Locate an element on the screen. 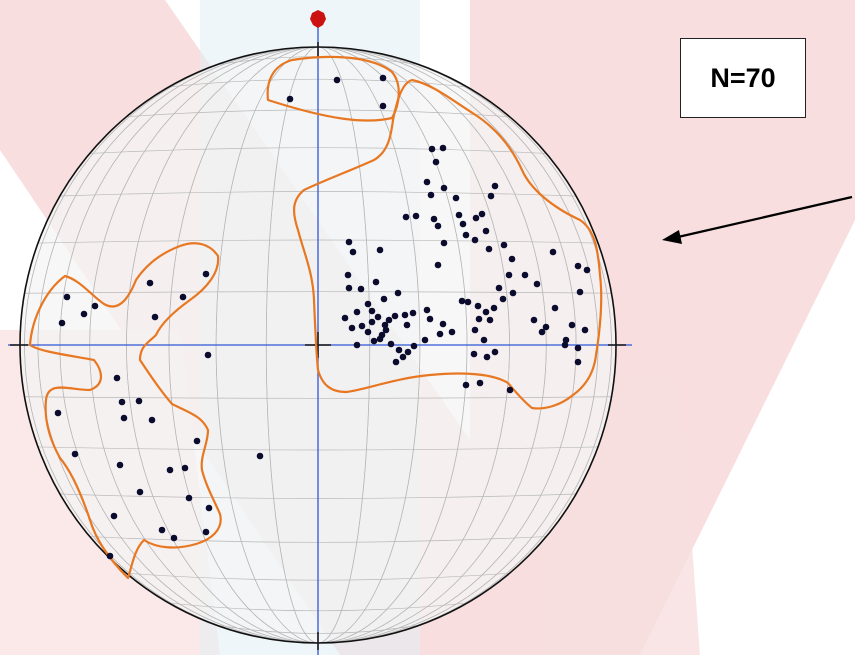 The height and width of the screenshot is (655, 855). north-marker is located at coordinates (318, 19).